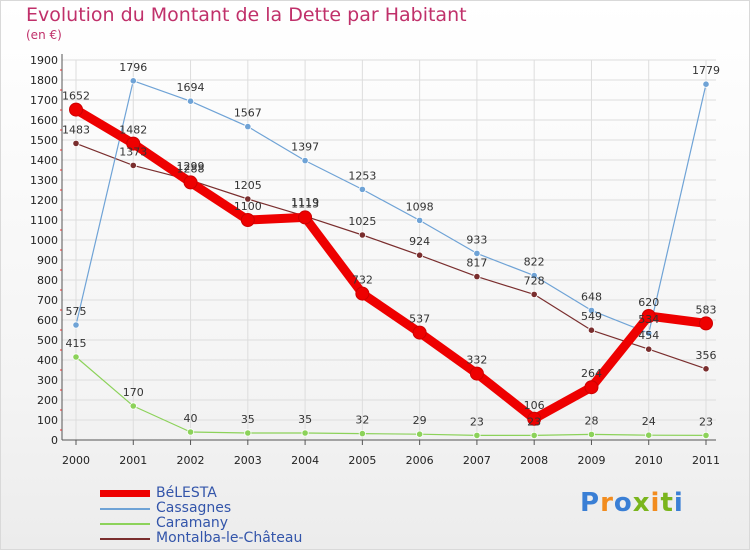  I want to click on y-tick-label: 1300, so click(44, 180).